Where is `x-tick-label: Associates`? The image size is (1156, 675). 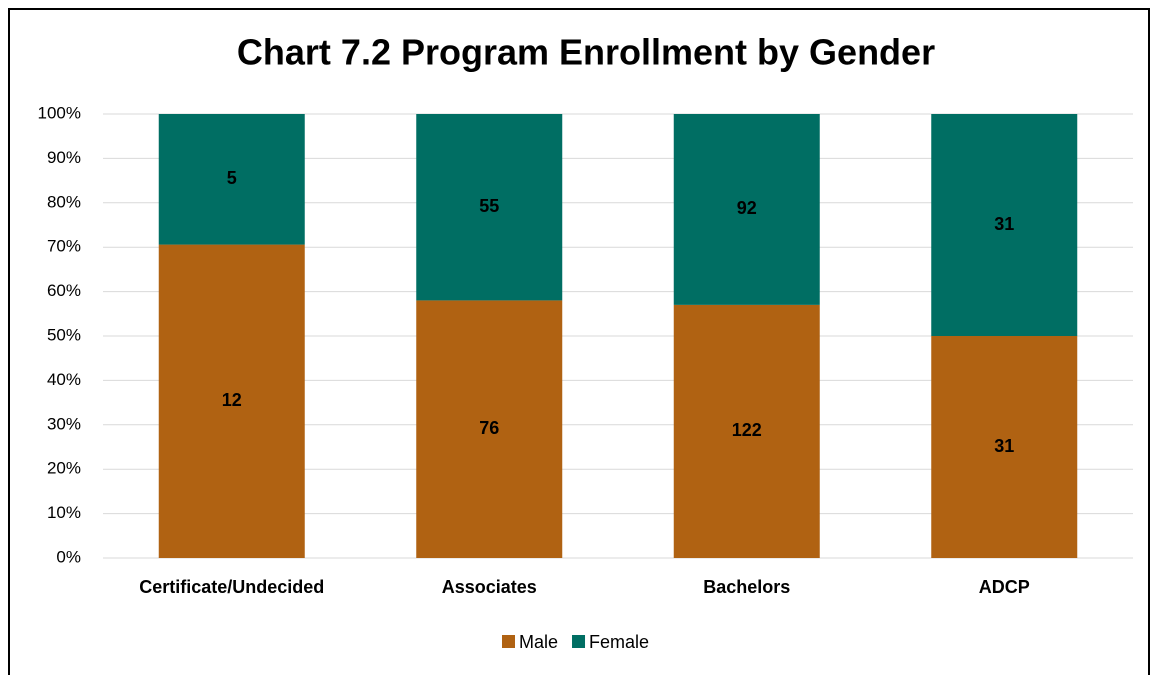
x-tick-label: Associates is located at coordinates (489, 587).